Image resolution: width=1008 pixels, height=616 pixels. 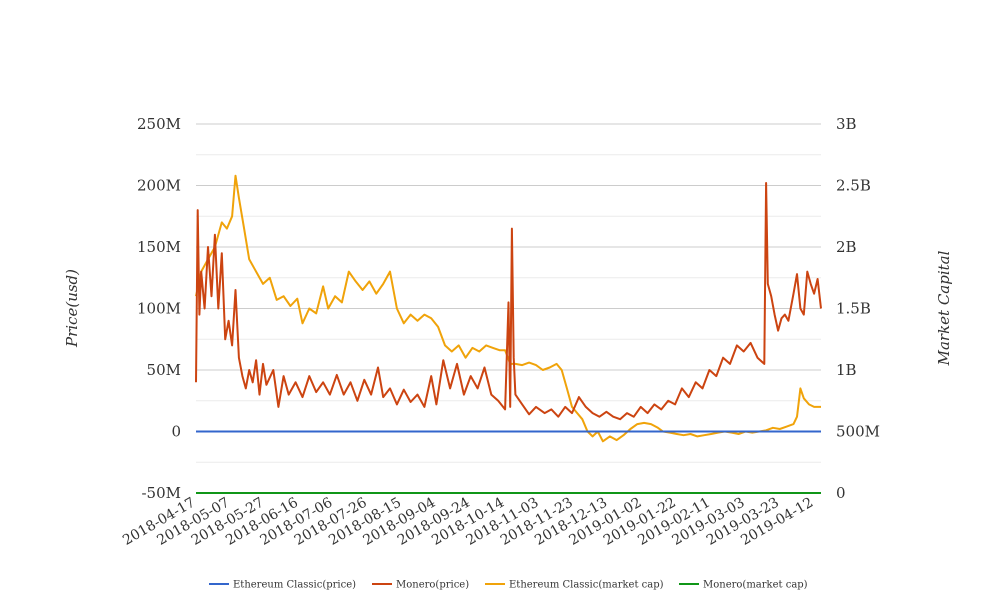 I want to click on left-y-axis-ticks: -50M 0 50M 100M 150M 200M 250M, so click(x=159, y=308).